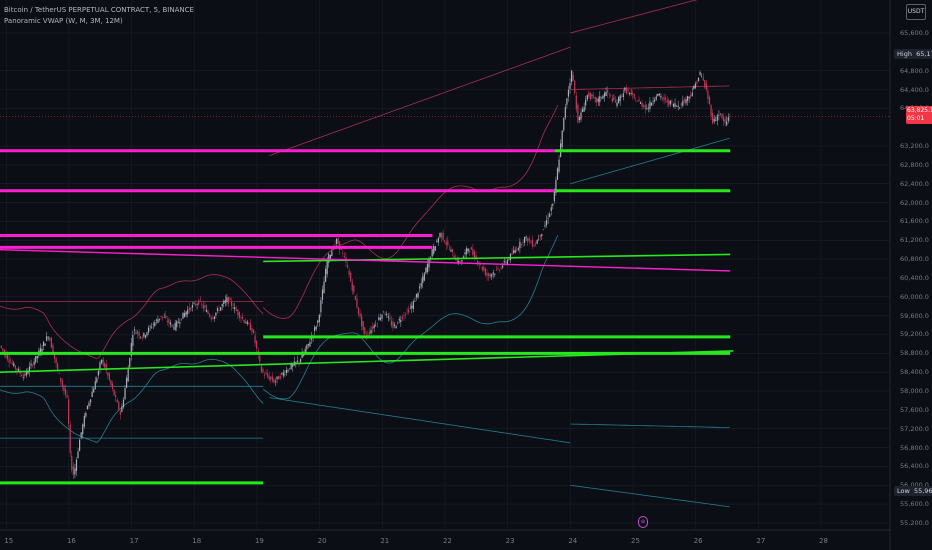 The image size is (932, 550). I want to click on price-tick-label: 57,600.0, so click(914, 409).